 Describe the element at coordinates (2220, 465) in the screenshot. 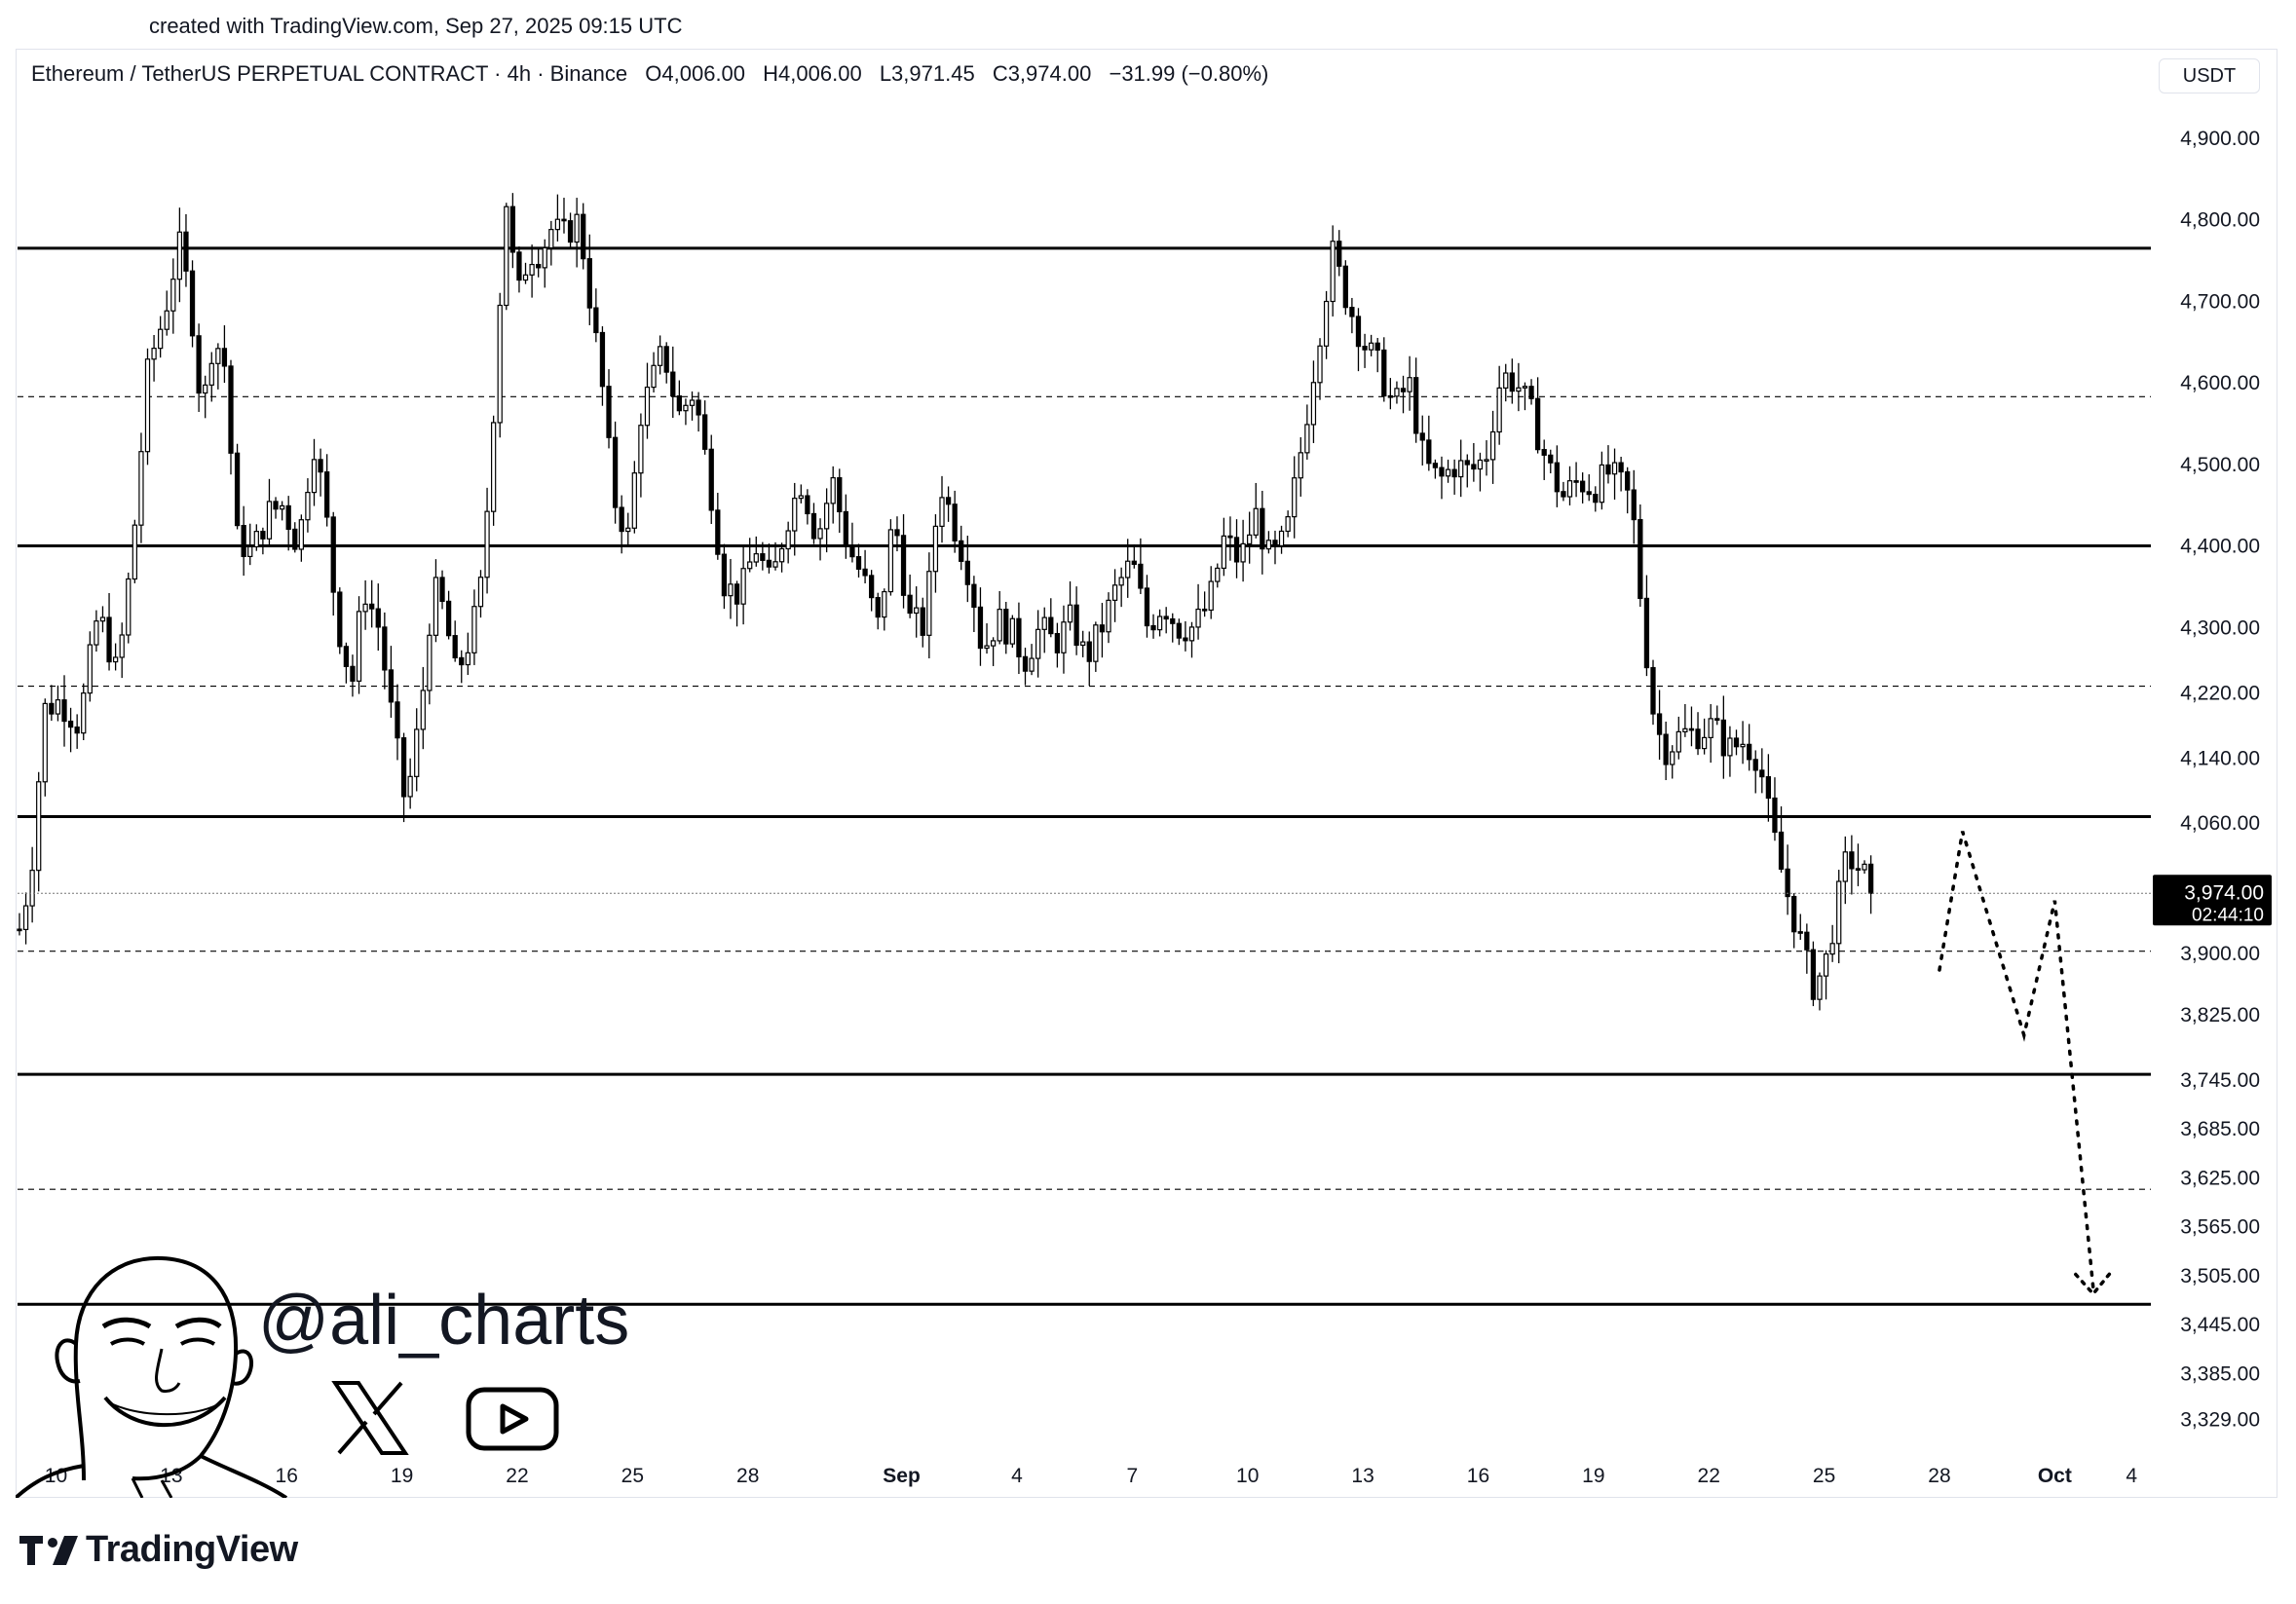

I see `y-tick-label: 4,500.00` at that location.